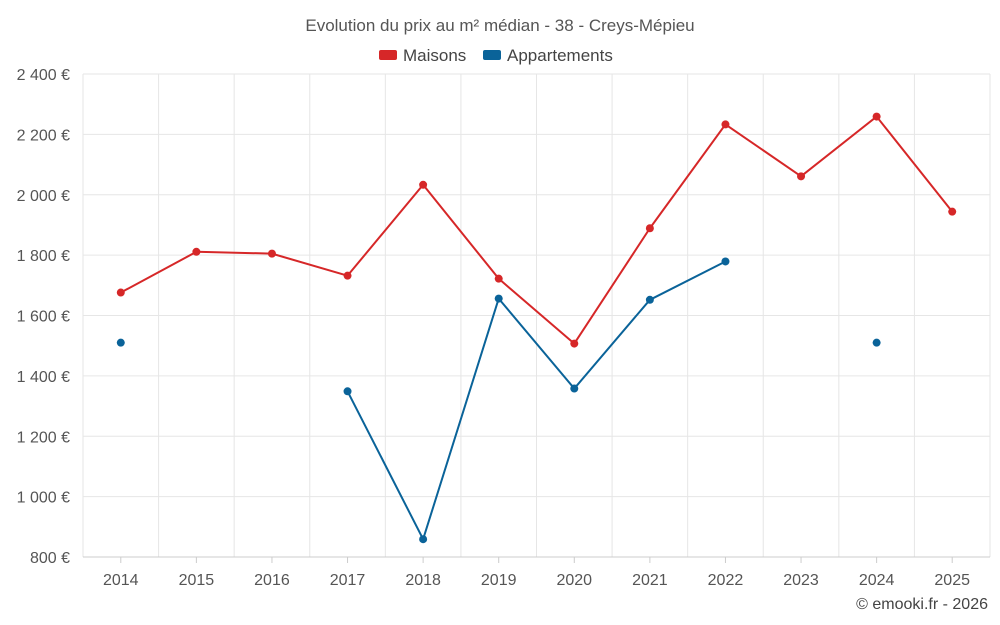 The width and height of the screenshot is (1000, 625). I want to click on legend-swatch-maisons, so click(388, 55).